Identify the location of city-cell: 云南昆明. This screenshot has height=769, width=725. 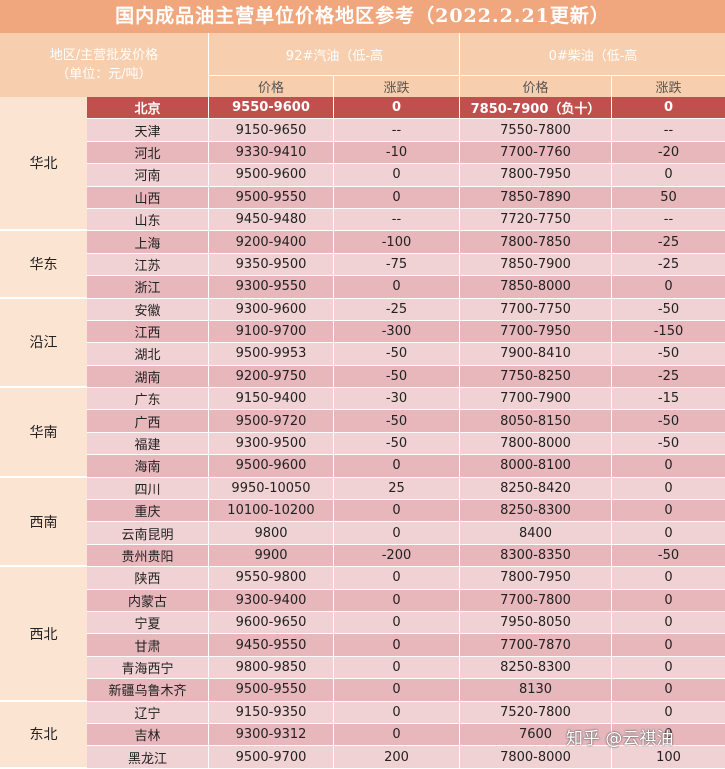
(147, 535).